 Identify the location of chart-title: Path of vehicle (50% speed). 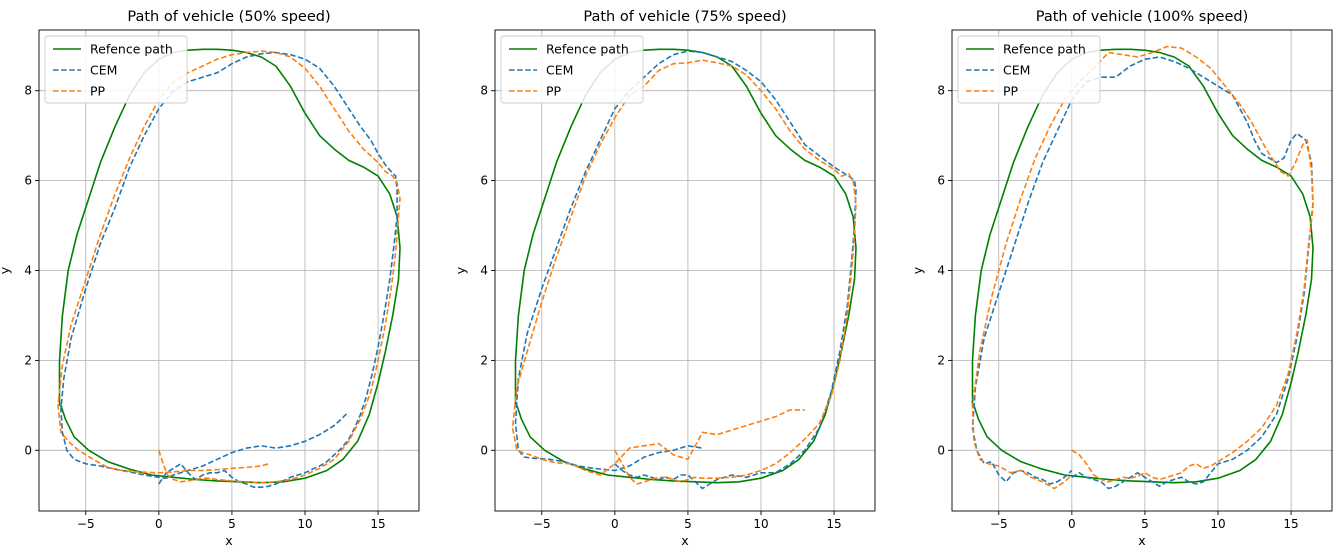
(228, 17).